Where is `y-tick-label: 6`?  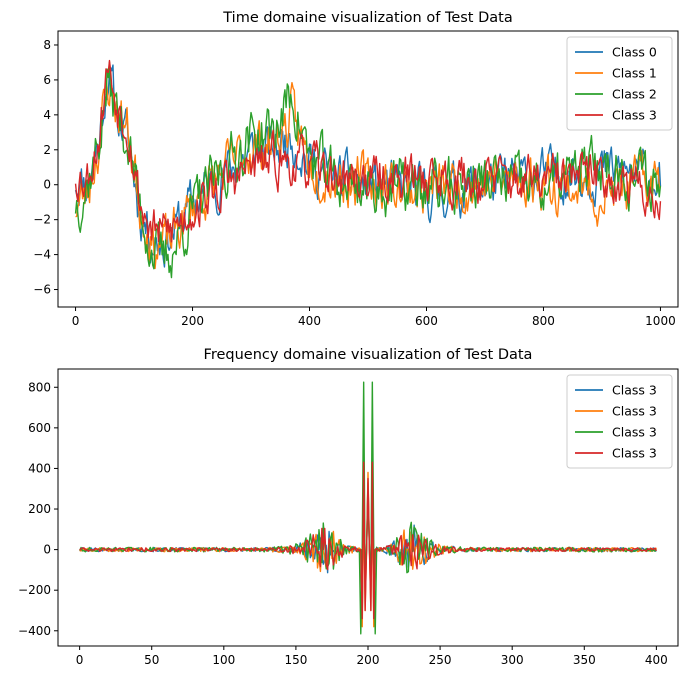 y-tick-label: 6 is located at coordinates (47, 80).